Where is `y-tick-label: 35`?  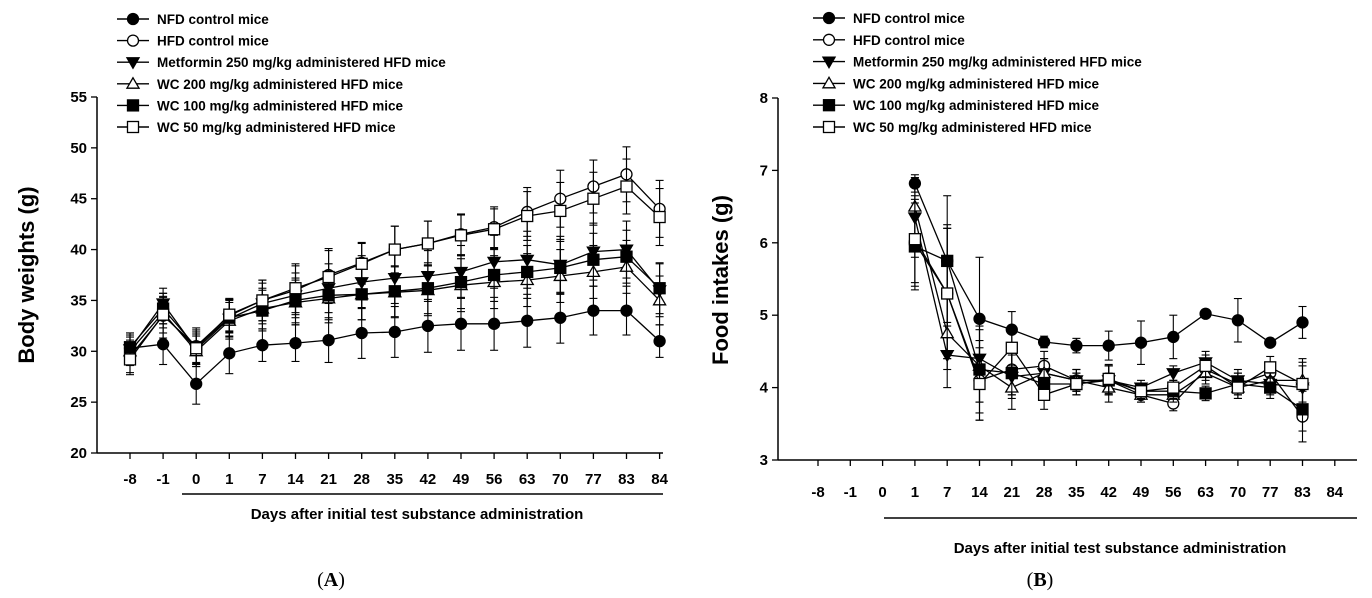
y-tick-label: 35 is located at coordinates (78, 300).